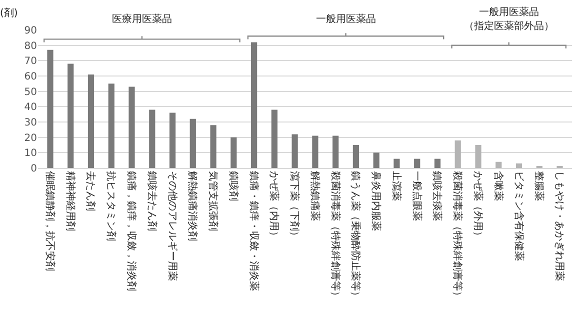 The image size is (578, 324). I want to click on y-axis-title: (剤), so click(9, 13).